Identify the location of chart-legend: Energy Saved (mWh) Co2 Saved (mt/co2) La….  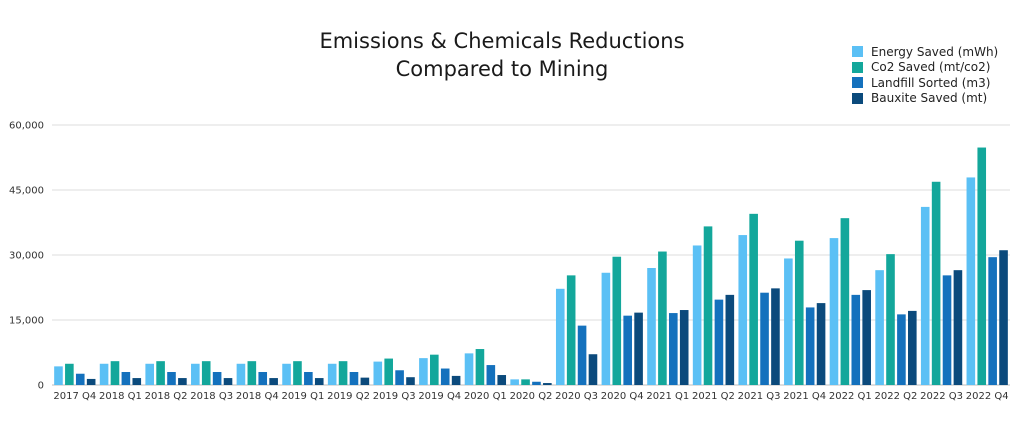
(925, 75).